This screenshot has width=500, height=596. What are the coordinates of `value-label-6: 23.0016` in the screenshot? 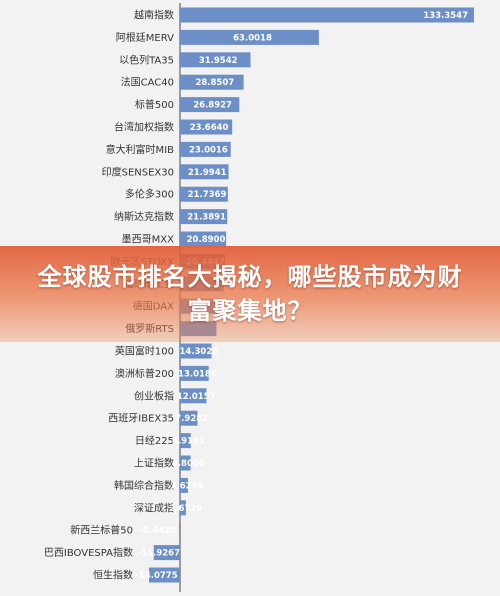 It's located at (208, 150).